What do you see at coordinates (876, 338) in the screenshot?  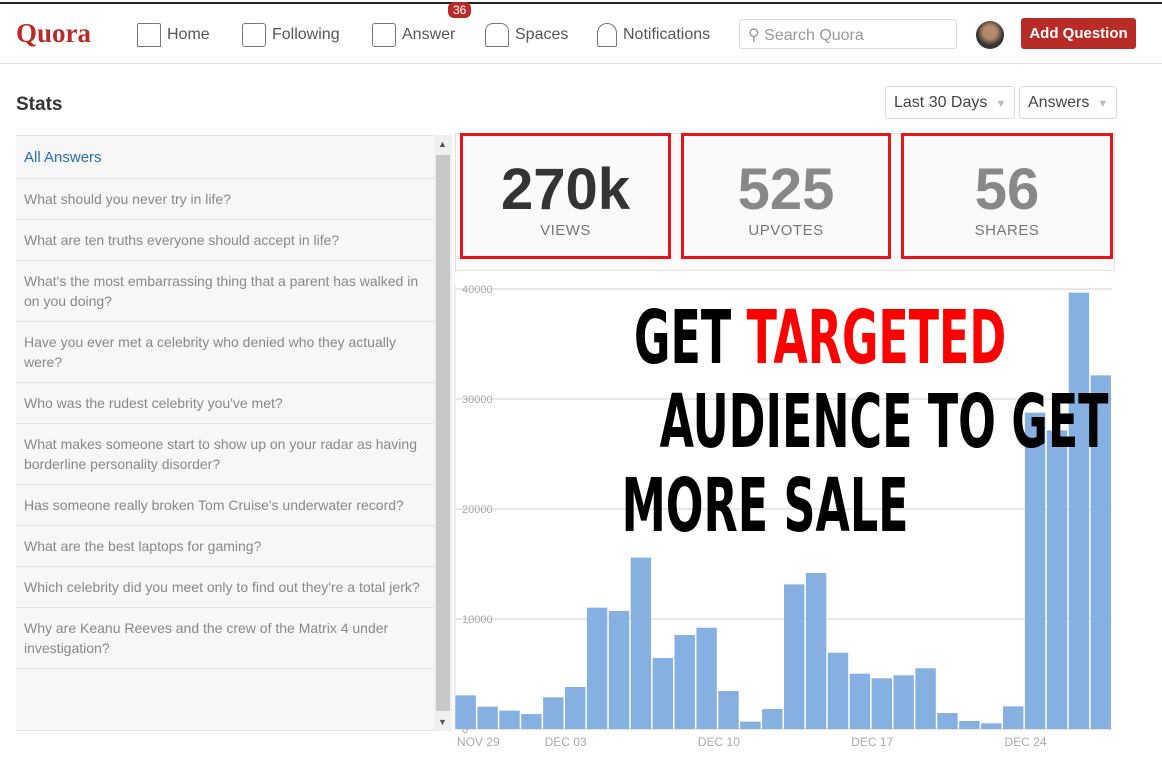 I see `overlay-highlight: TARGETED` at bounding box center [876, 338].